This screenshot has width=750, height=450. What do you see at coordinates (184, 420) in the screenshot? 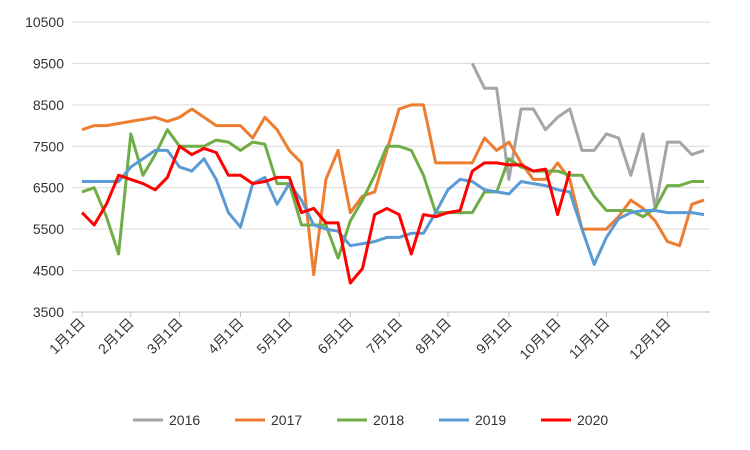
I see `legend-label: 2016` at bounding box center [184, 420].